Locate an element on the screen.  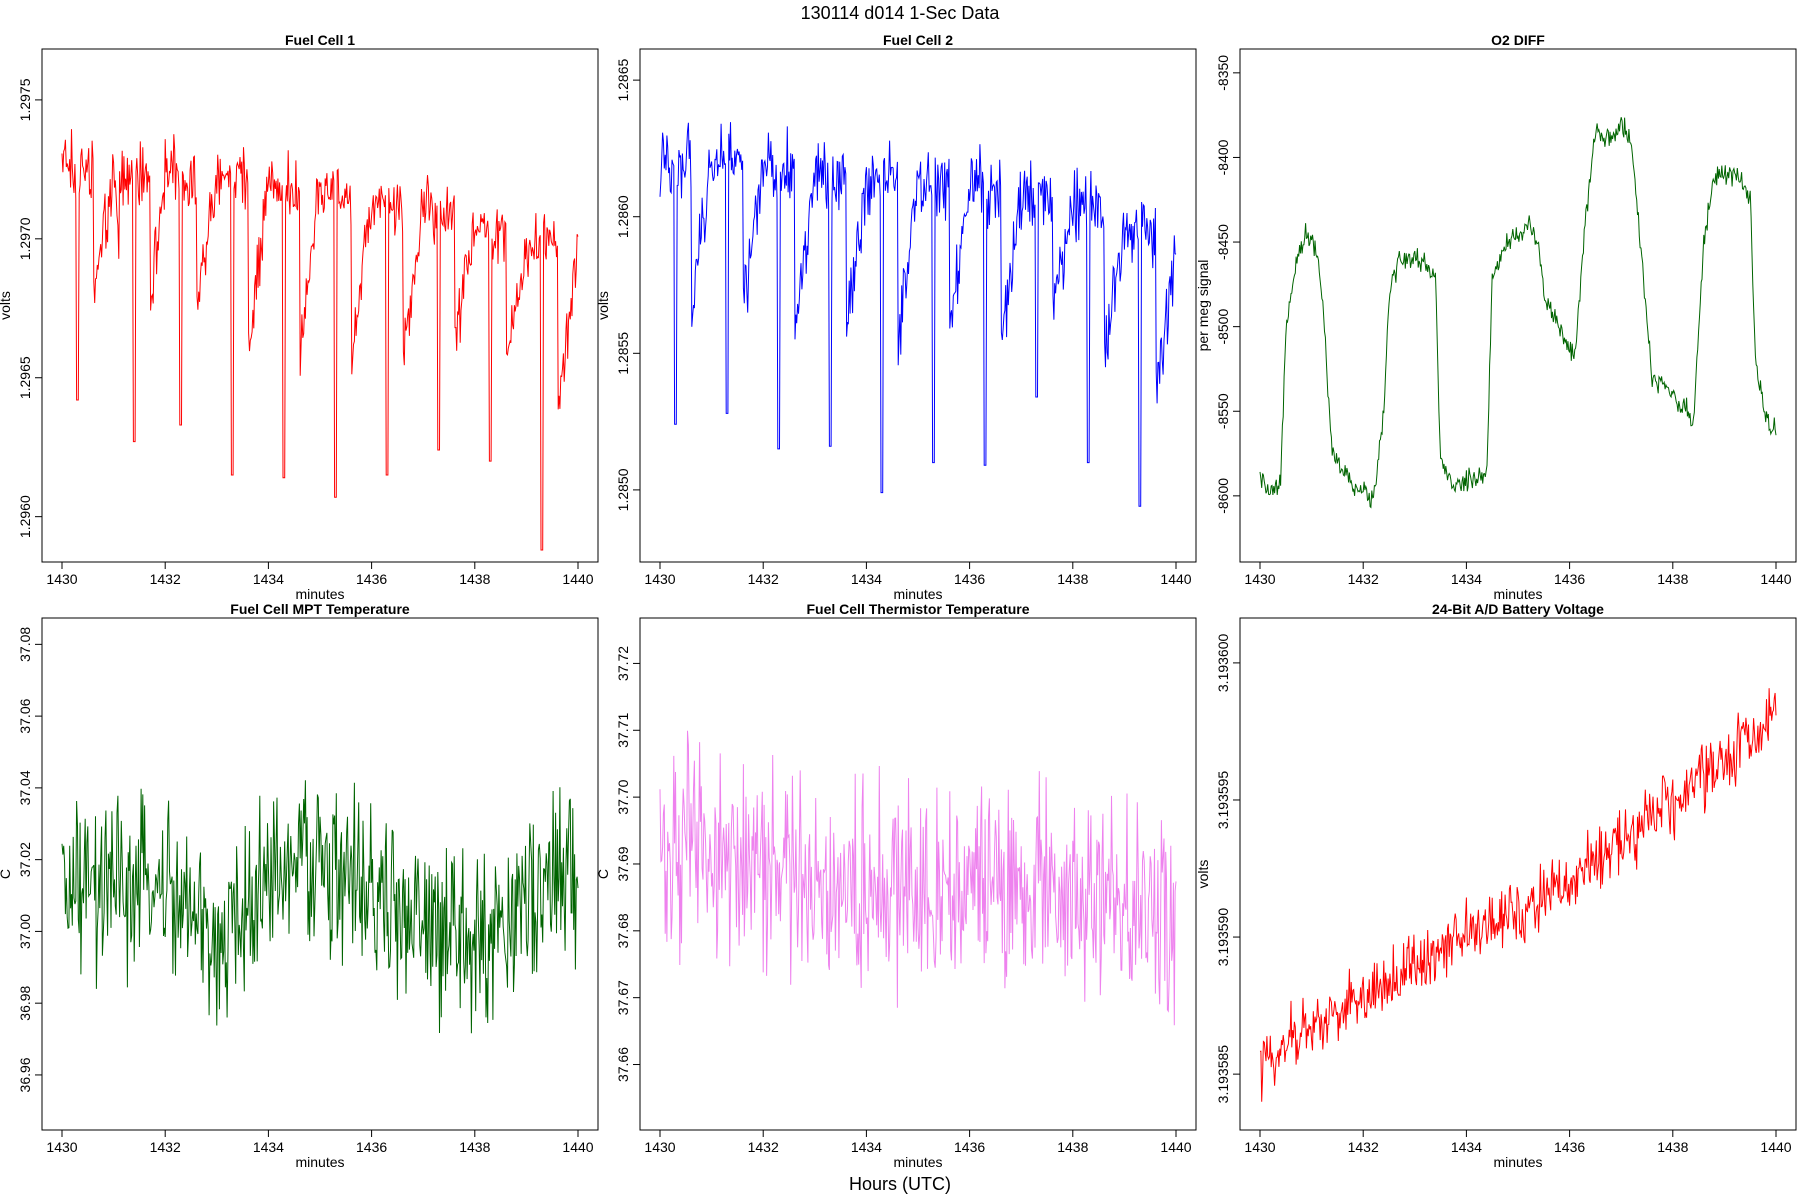
y-tick-label: 1.2850 is located at coordinates (623, 489).